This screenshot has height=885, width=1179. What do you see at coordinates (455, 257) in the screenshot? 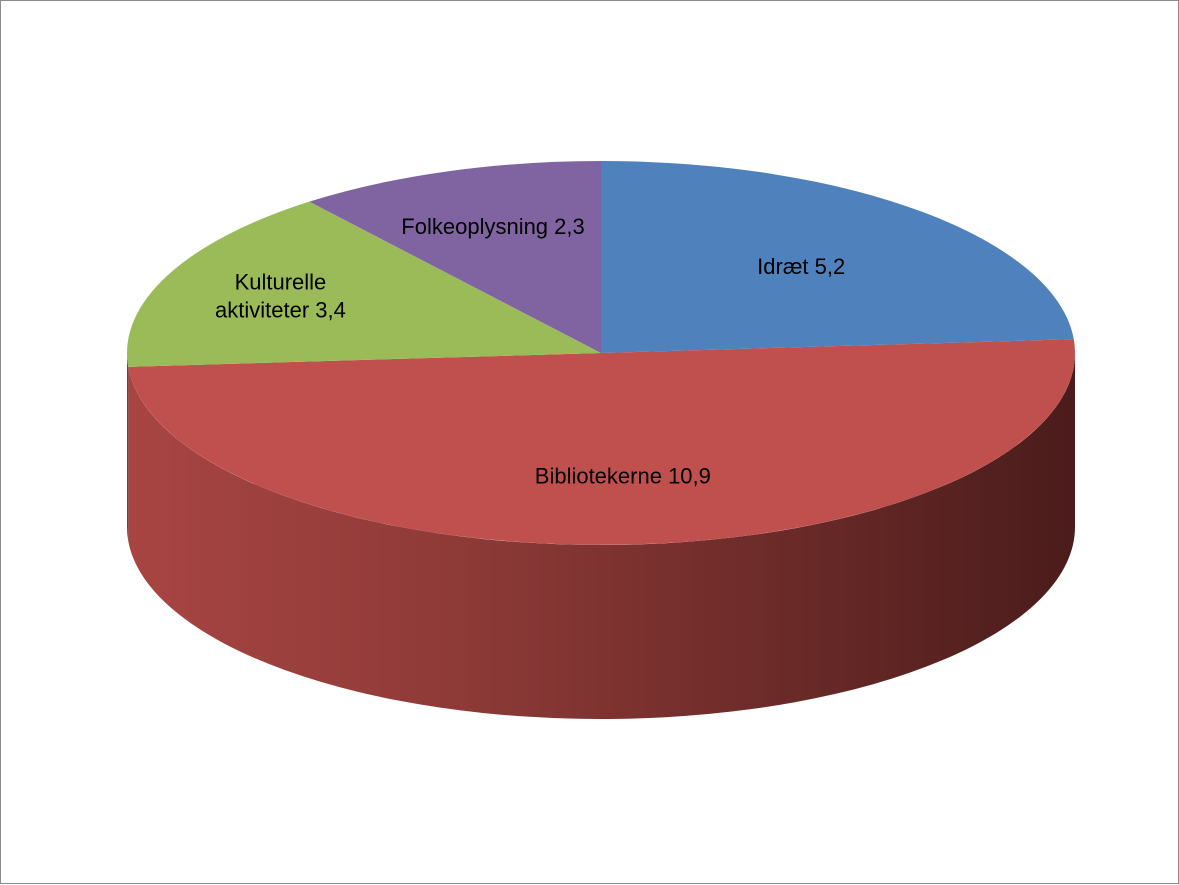
I see `slice-folkeoplysning` at bounding box center [455, 257].